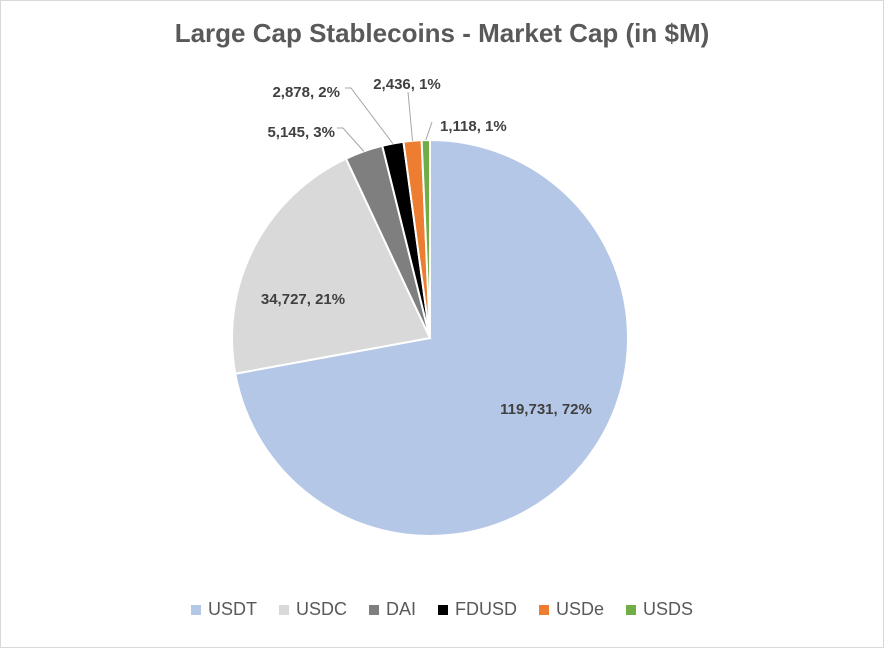 Image resolution: width=884 pixels, height=648 pixels. I want to click on leader-line-dai, so click(351, 139).